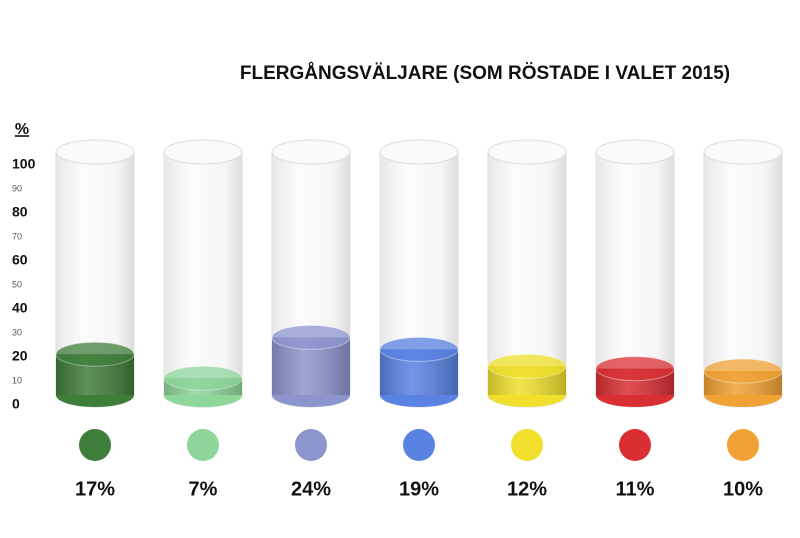  What do you see at coordinates (20, 356) in the screenshot?
I see `y-tick-label: 20` at bounding box center [20, 356].